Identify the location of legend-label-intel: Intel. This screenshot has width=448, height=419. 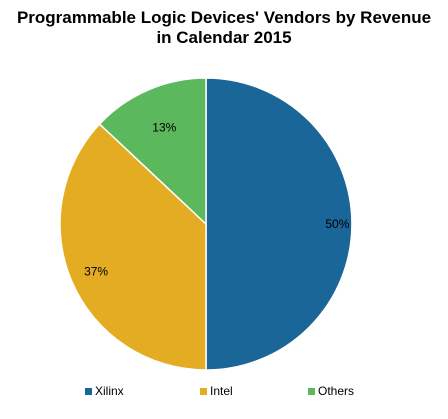
(221, 391).